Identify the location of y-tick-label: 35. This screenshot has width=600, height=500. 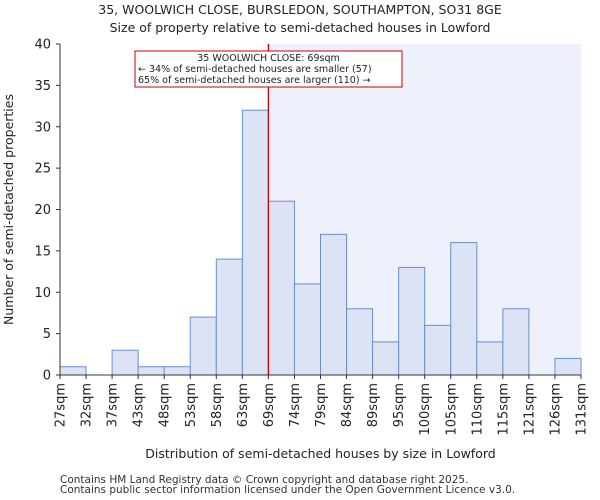
(42, 86).